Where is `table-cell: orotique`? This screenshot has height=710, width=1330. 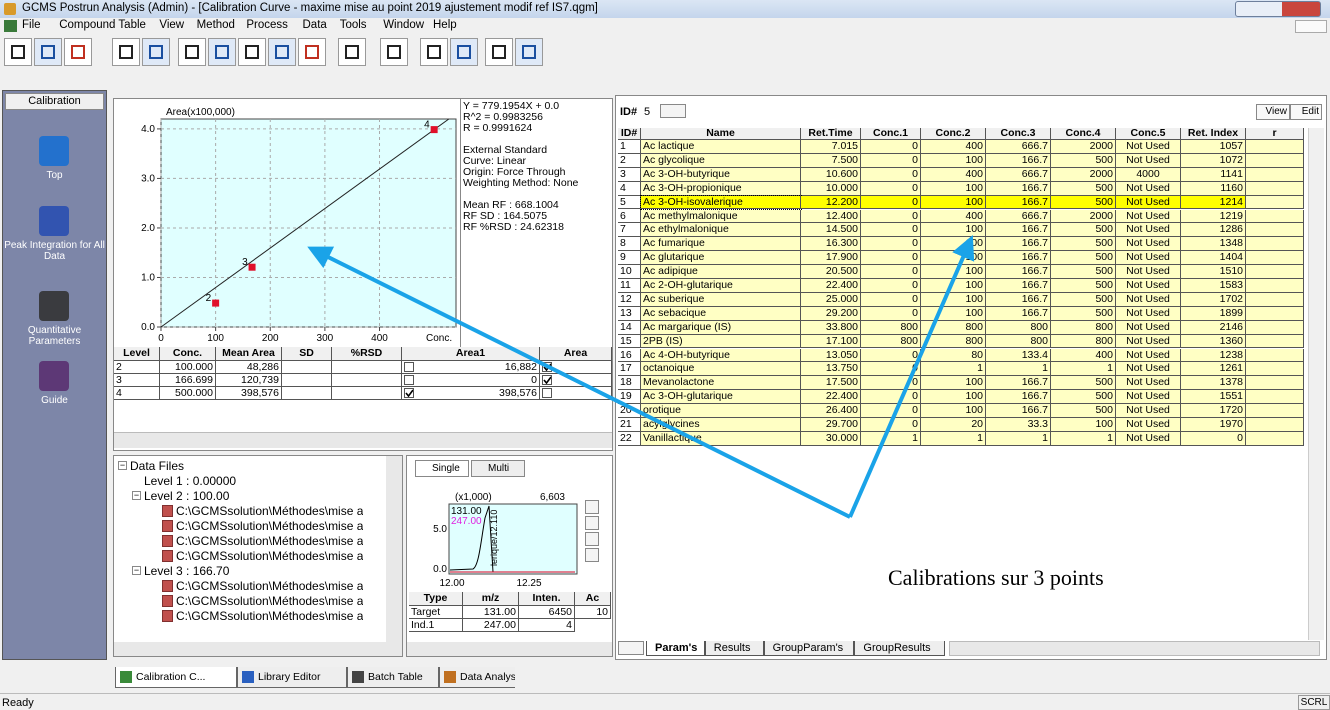
table-cell: orotique is located at coordinates (721, 411).